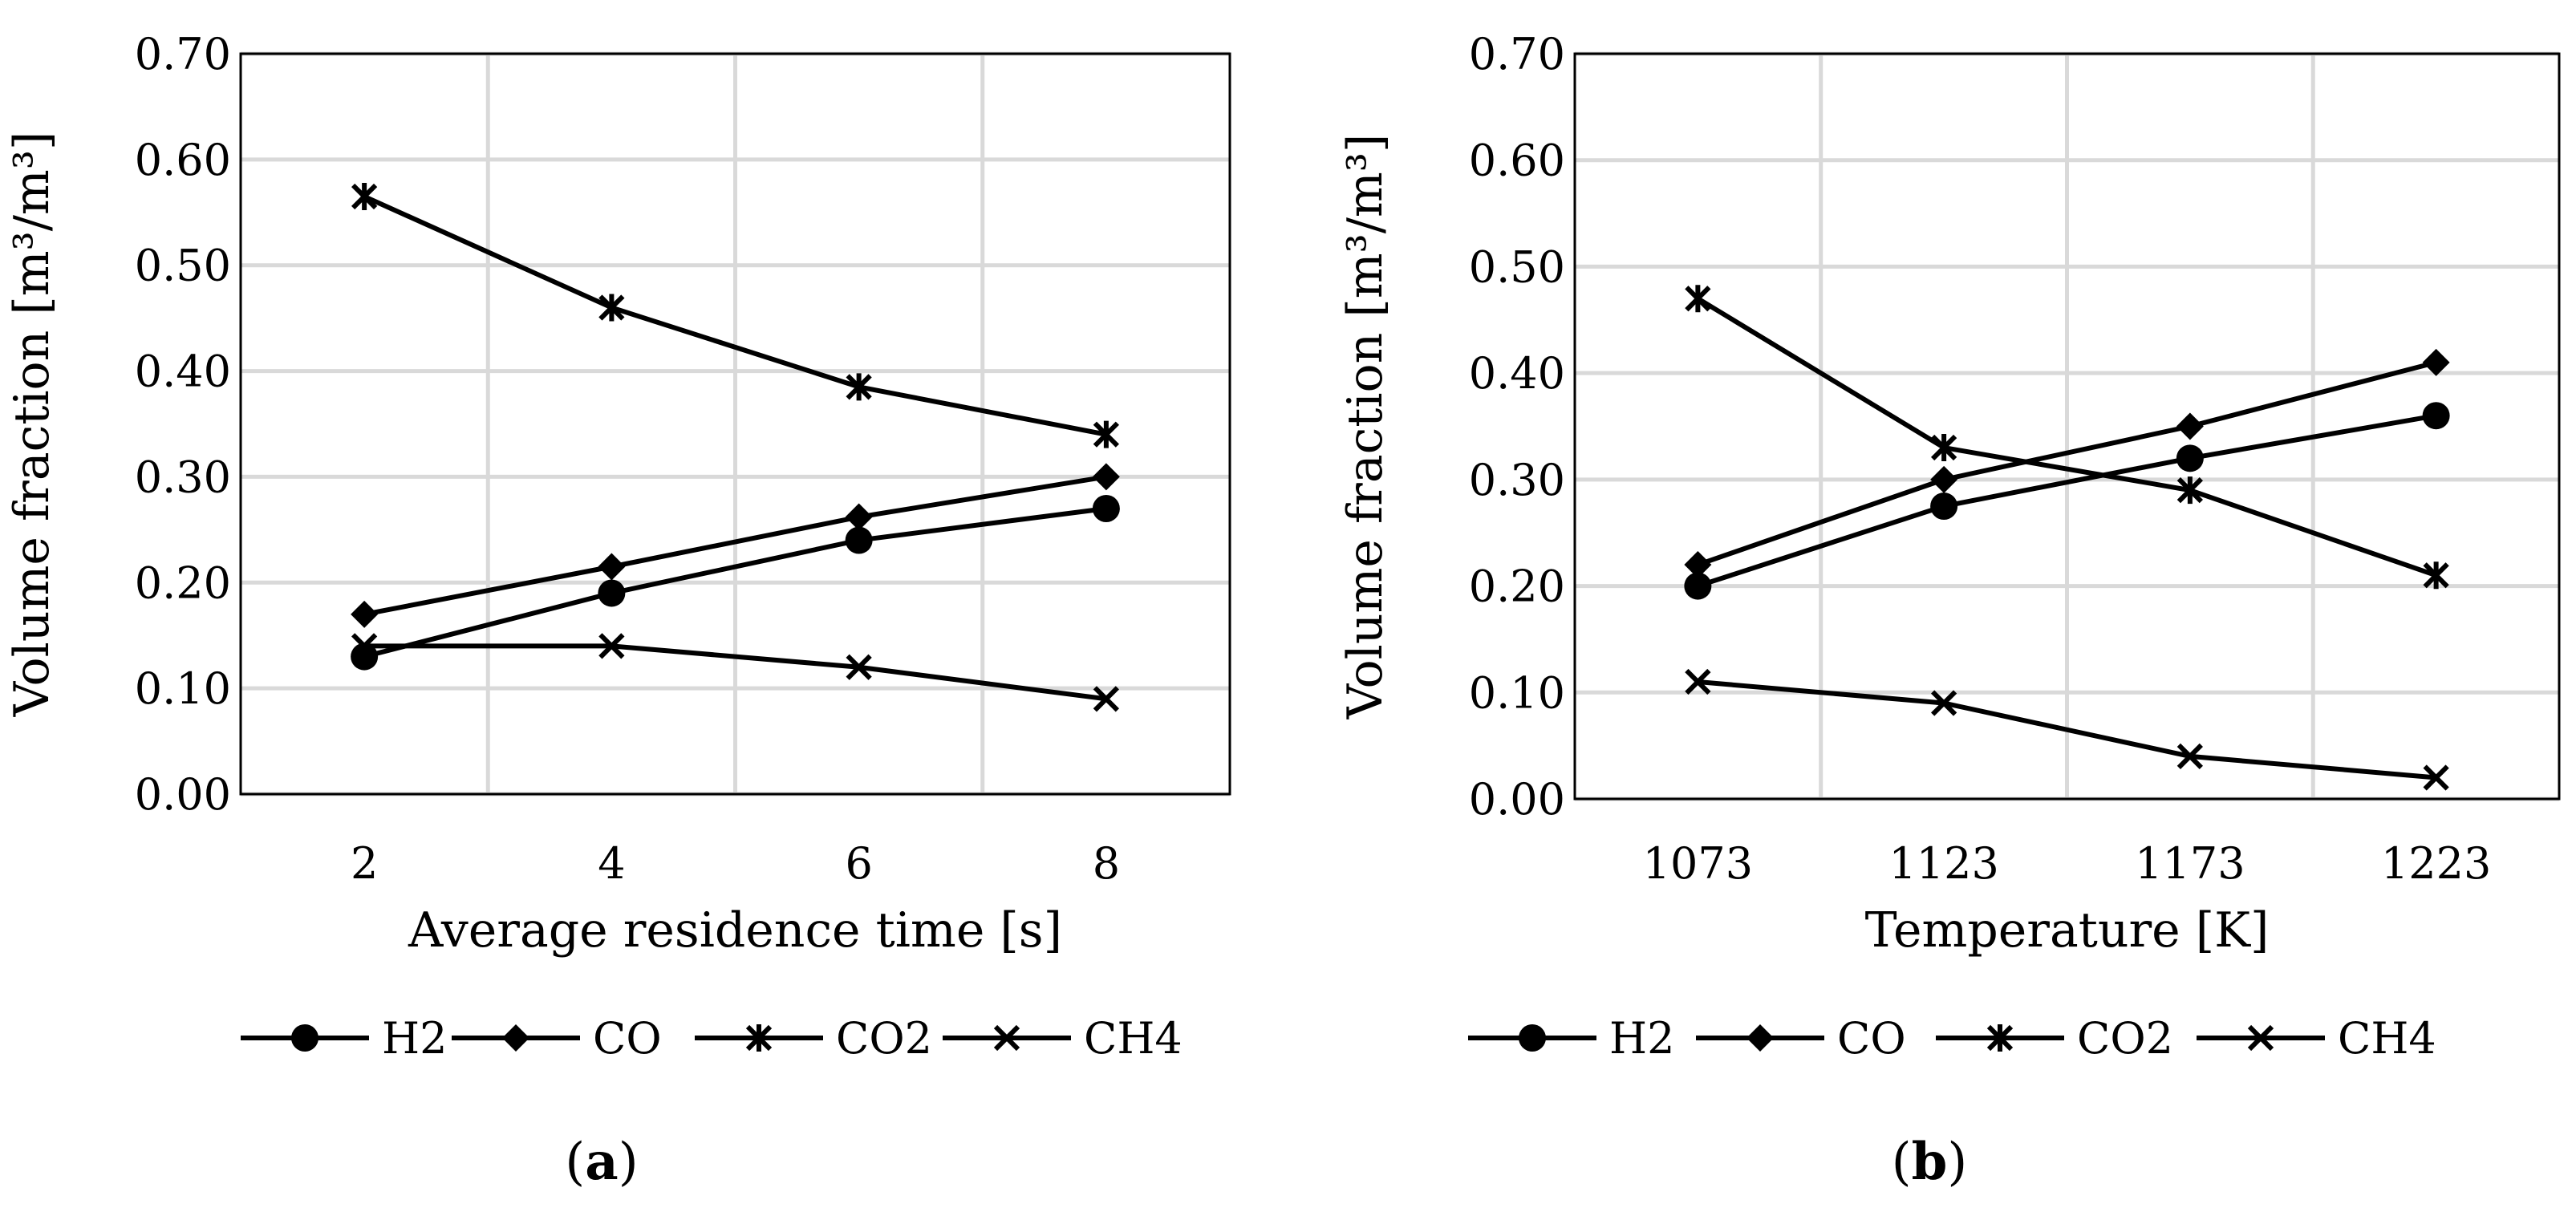  I want to click on x-axis-title: Average residence time [s], so click(735, 931).